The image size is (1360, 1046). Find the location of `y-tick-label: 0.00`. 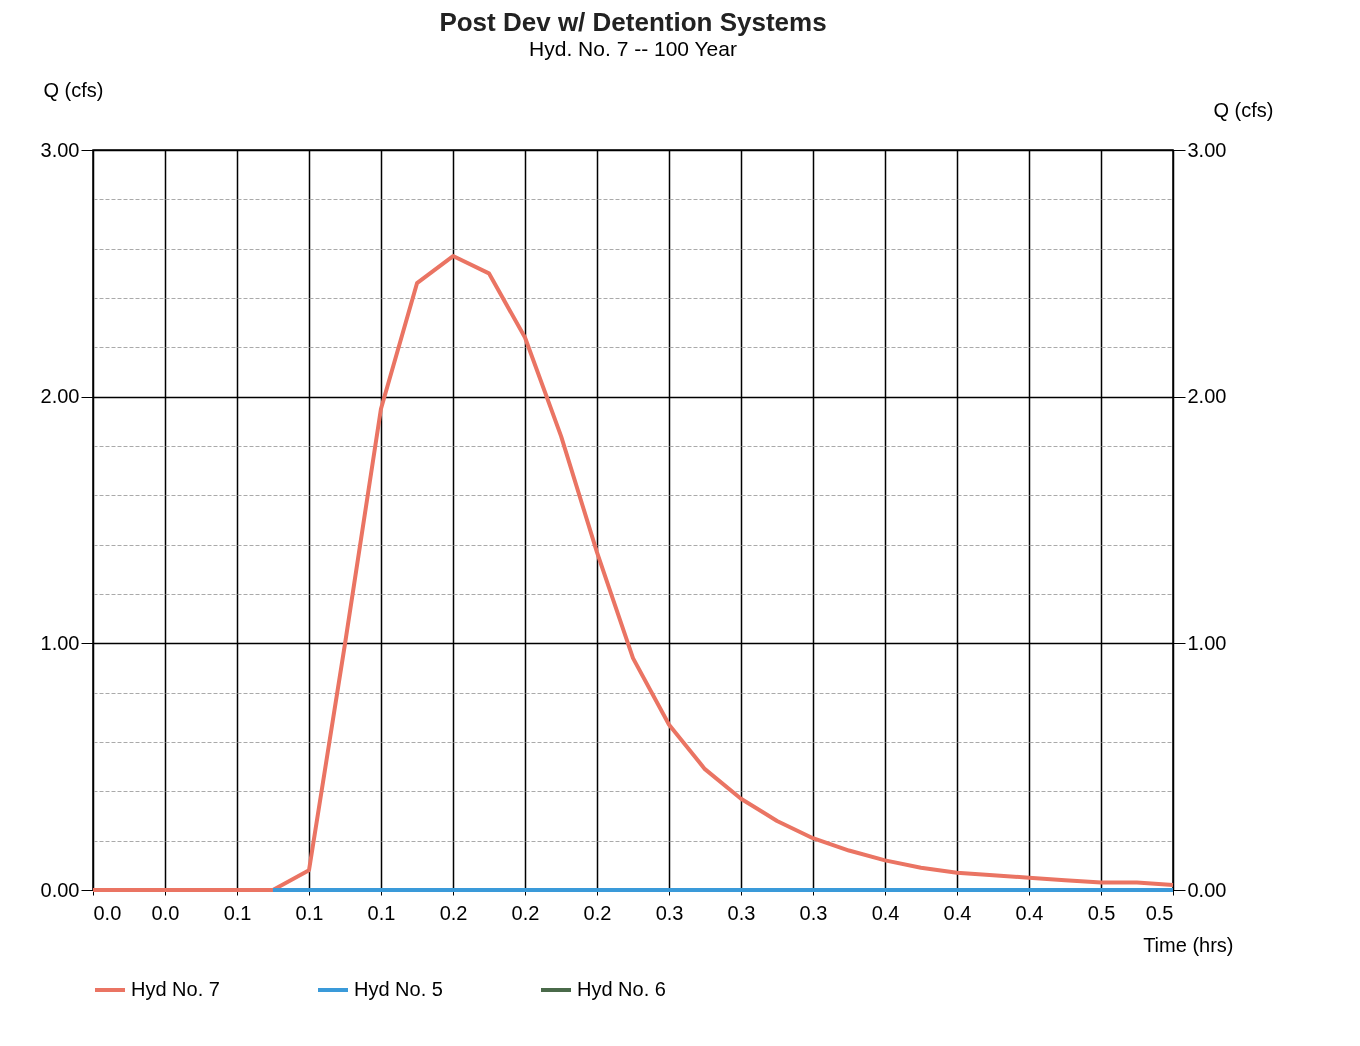

y-tick-label: 0.00 is located at coordinates (60, 889).